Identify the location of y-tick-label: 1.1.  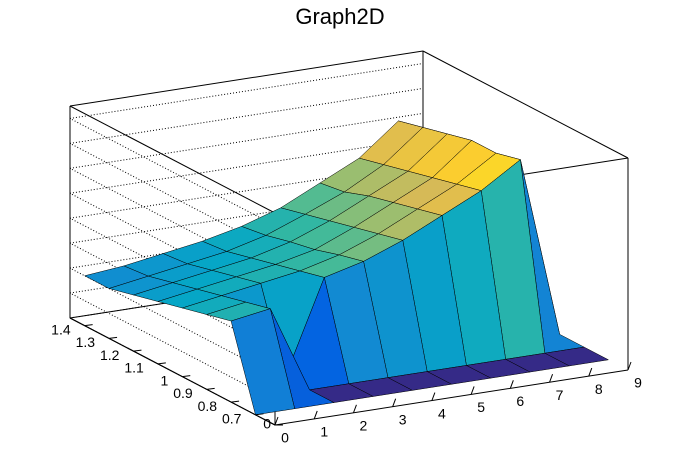
(134, 368).